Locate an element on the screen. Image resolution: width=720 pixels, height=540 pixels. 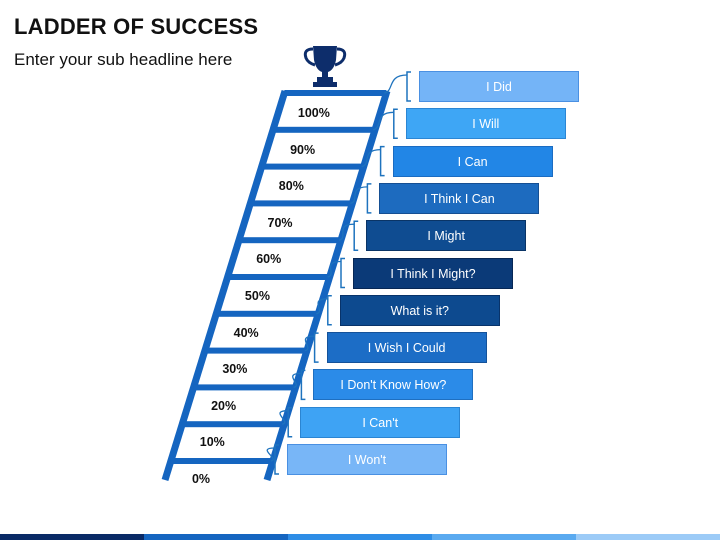
percentage-label: 90% is located at coordinates (303, 149).